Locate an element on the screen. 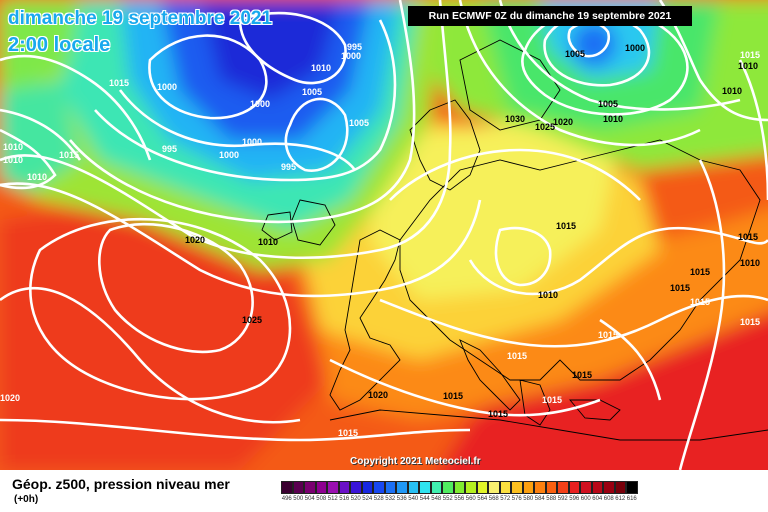 The height and width of the screenshot is (512, 768). scale-cell: 496 is located at coordinates (287, 491).